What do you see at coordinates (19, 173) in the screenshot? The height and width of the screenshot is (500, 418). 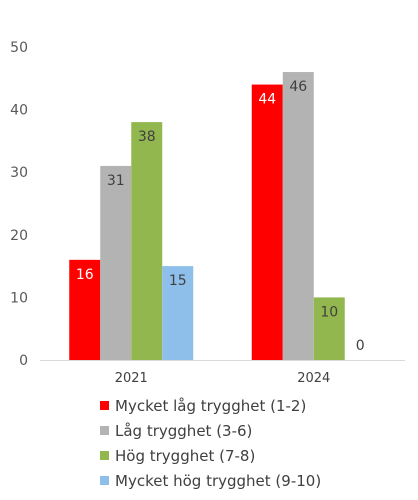 I see `y-tick-label: 30` at bounding box center [19, 173].